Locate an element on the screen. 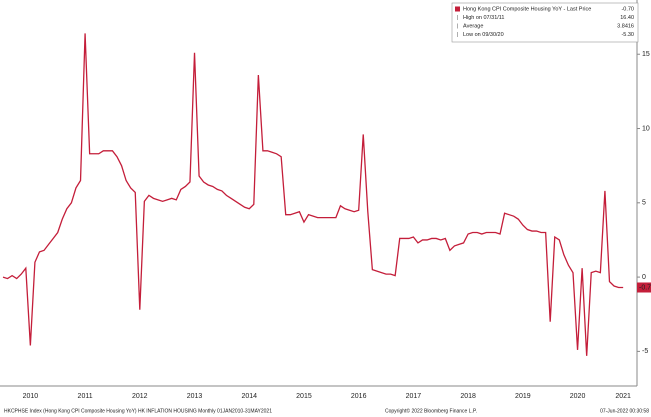  legend-swatch is located at coordinates (457, 9).